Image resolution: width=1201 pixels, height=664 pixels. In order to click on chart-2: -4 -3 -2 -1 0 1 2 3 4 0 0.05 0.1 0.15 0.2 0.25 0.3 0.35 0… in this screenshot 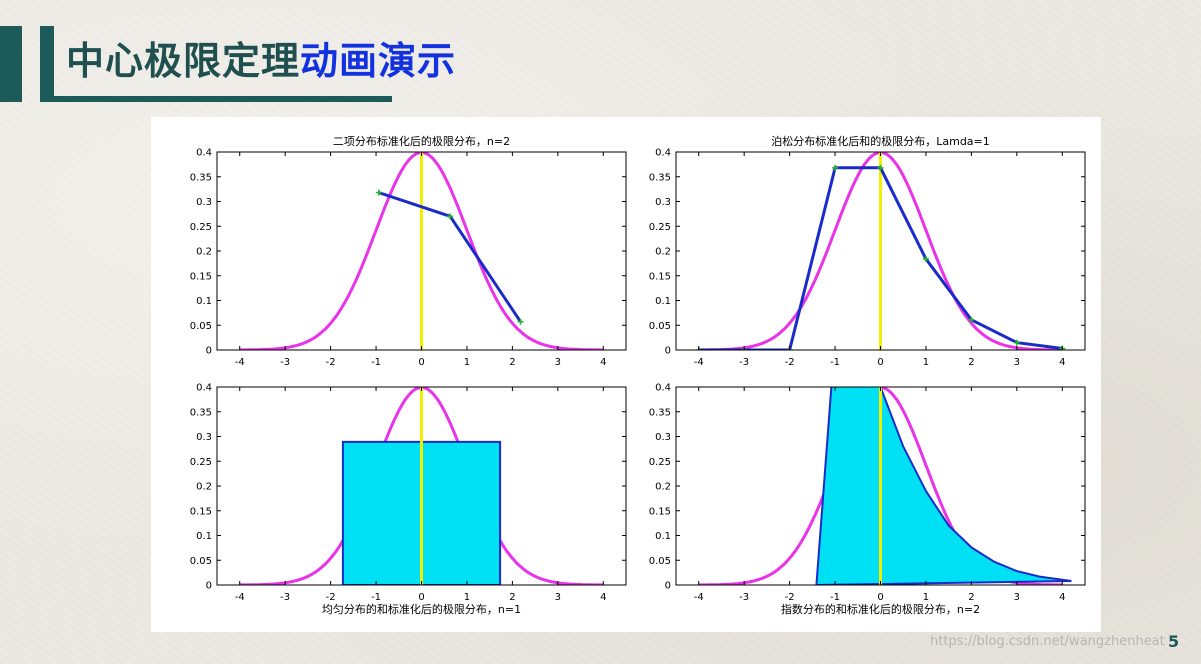, I will do `click(867, 251)`.